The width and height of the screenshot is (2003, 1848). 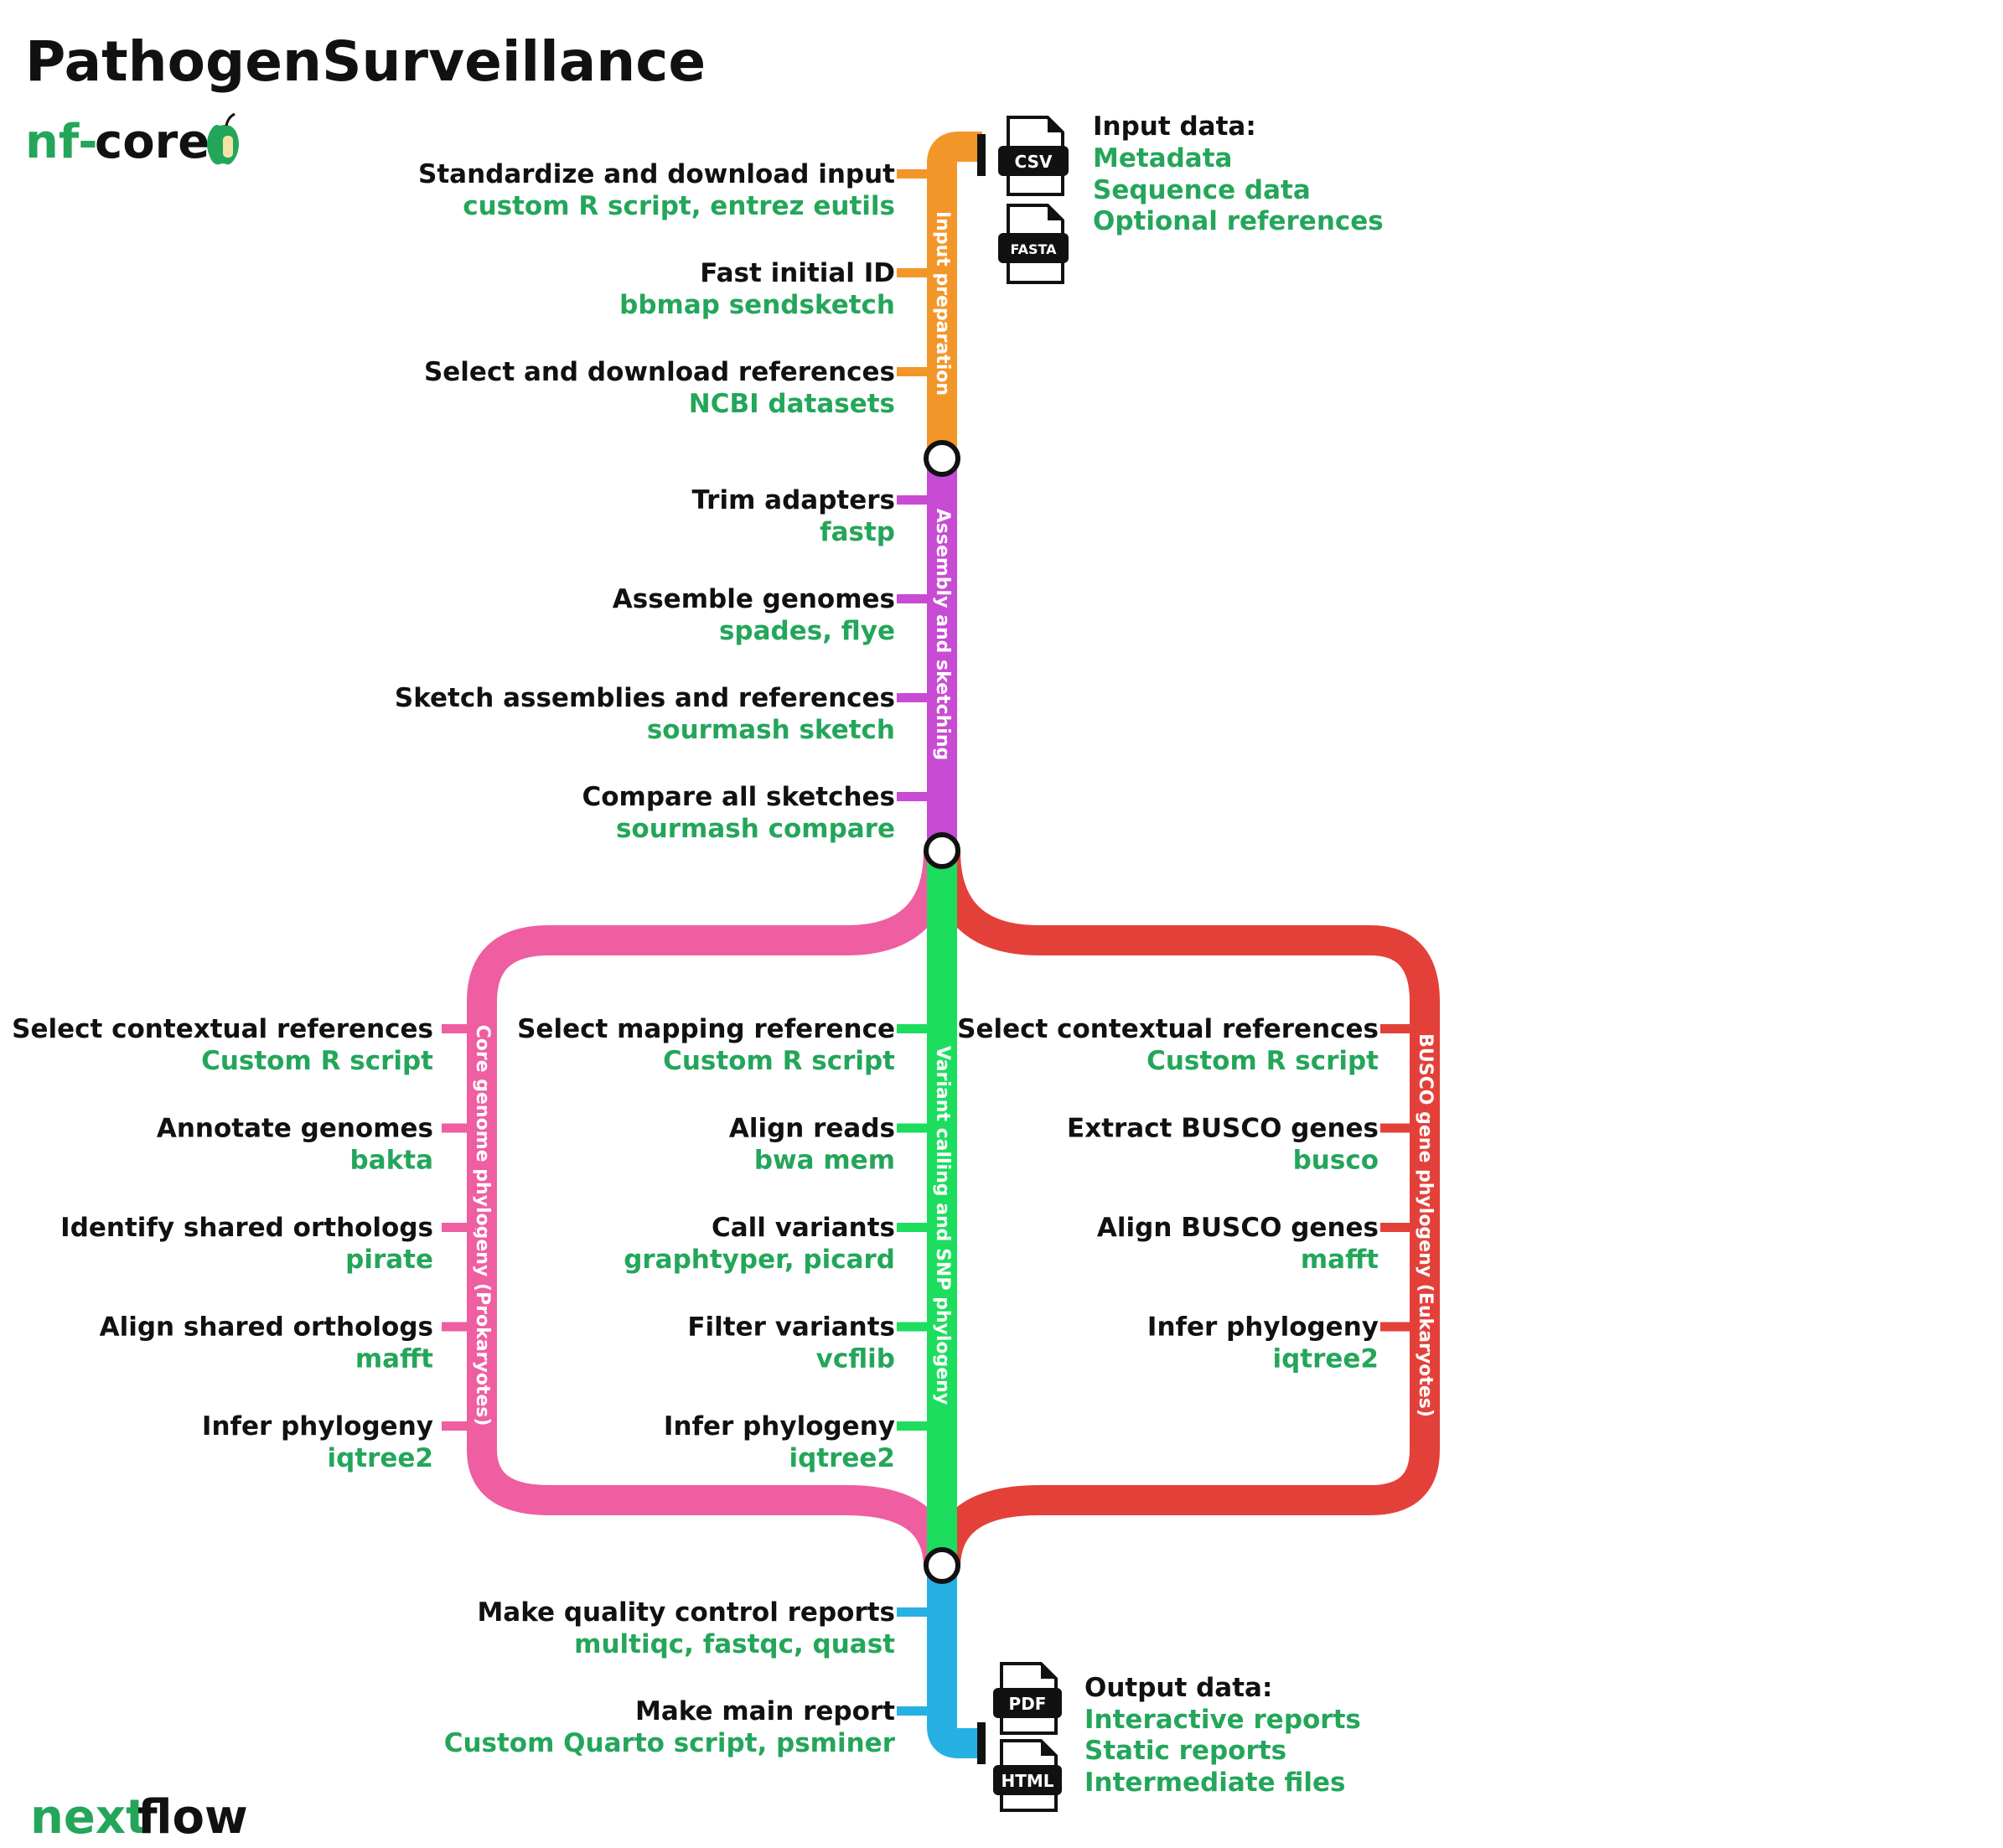 I want to click on csv-file-icon: CSV, so click(x=1034, y=156).